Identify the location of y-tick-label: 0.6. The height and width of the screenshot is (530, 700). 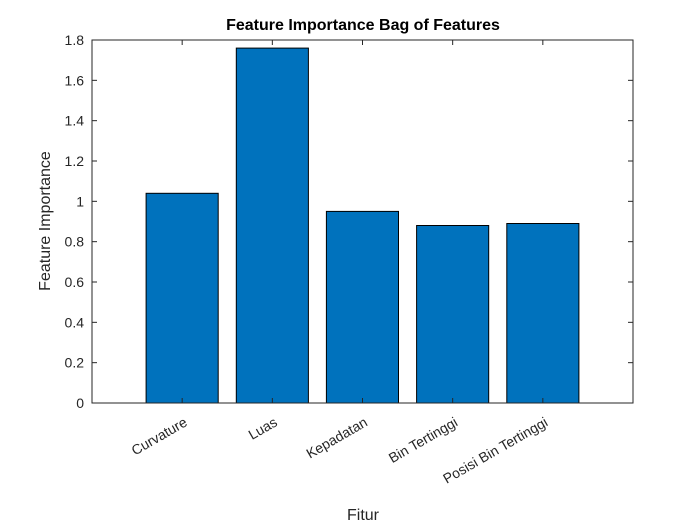
(75, 282).